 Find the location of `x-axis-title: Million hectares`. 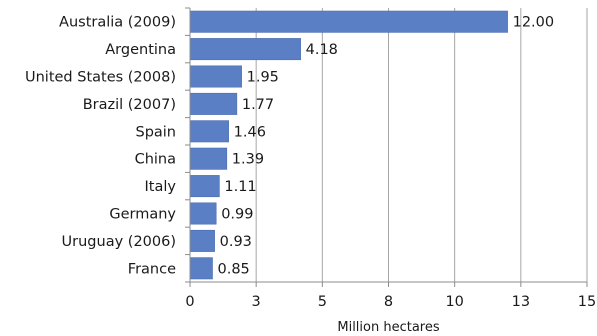

x-axis-title: Million hectares is located at coordinates (388, 327).